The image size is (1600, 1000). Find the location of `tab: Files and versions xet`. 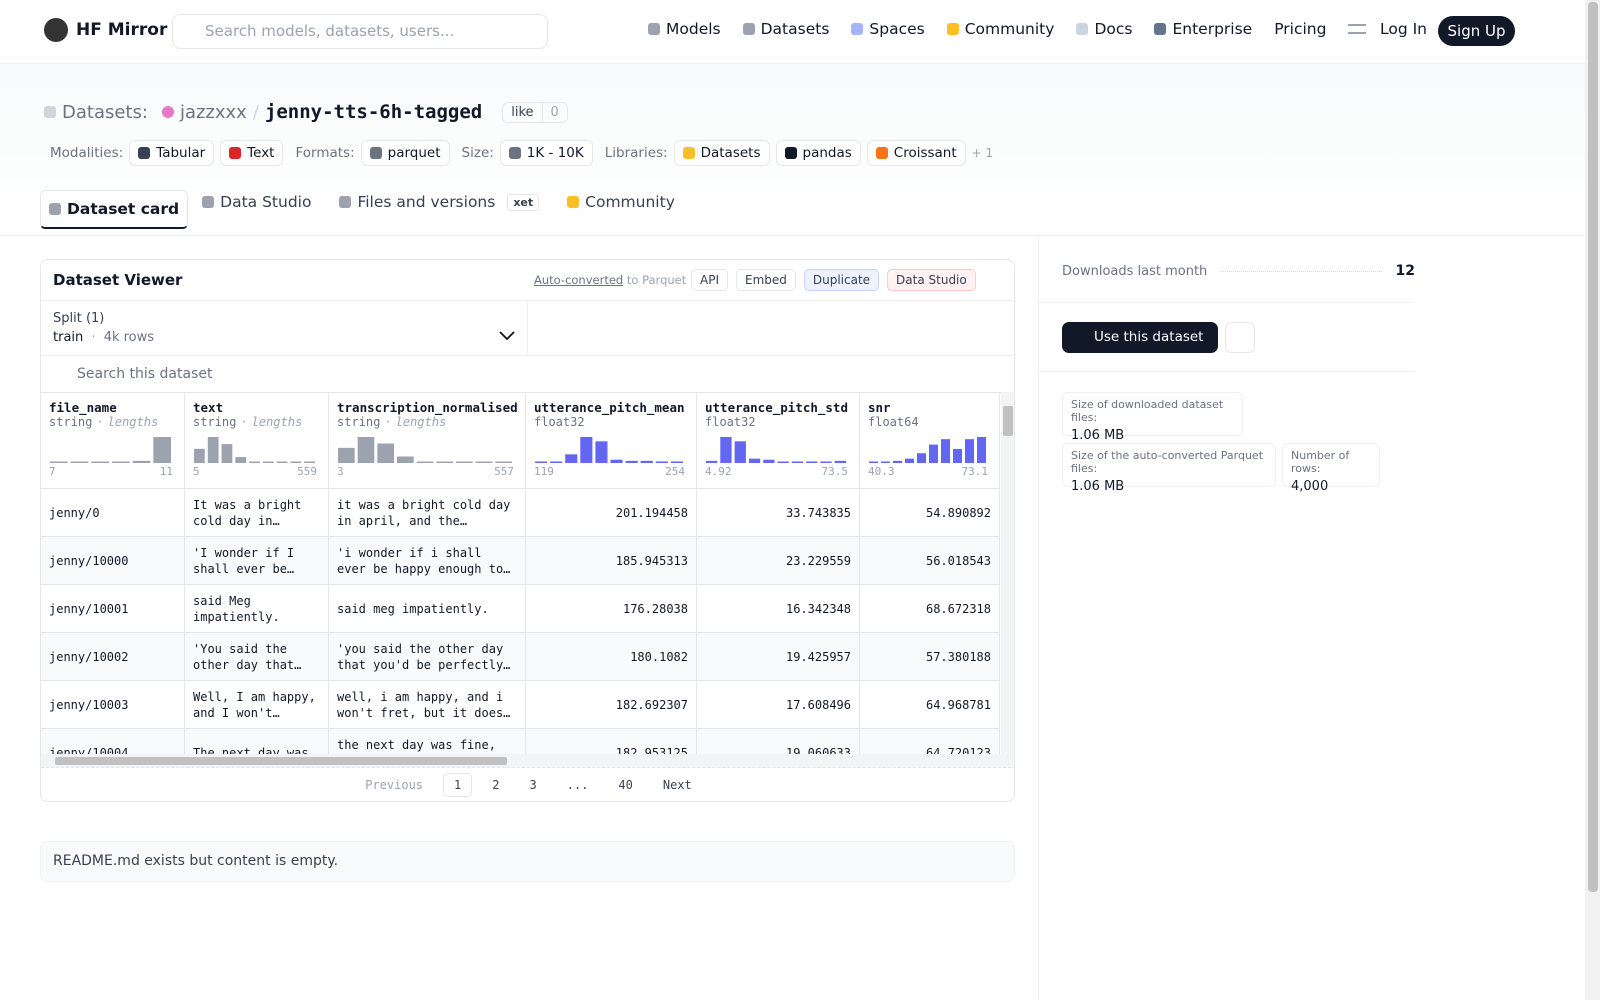

tab: Files and versions xet is located at coordinates (439, 209).